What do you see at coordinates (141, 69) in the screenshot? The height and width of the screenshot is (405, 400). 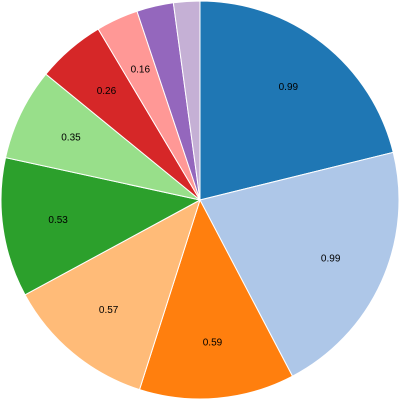 I see `pie-slice-label-8: 0.16` at bounding box center [141, 69].